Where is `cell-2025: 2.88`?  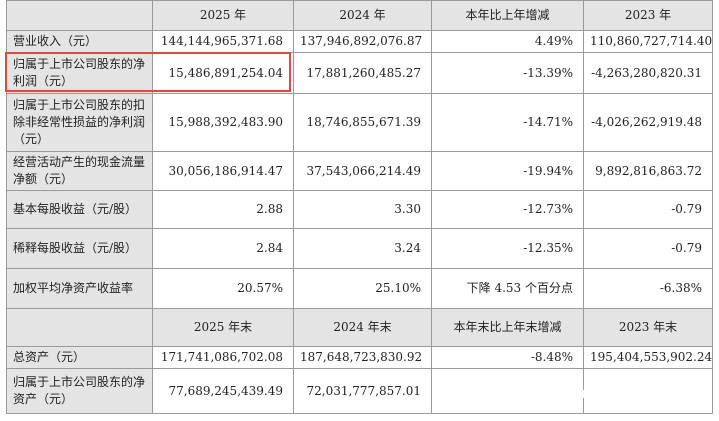
cell-2025: 2.88 is located at coordinates (223, 209).